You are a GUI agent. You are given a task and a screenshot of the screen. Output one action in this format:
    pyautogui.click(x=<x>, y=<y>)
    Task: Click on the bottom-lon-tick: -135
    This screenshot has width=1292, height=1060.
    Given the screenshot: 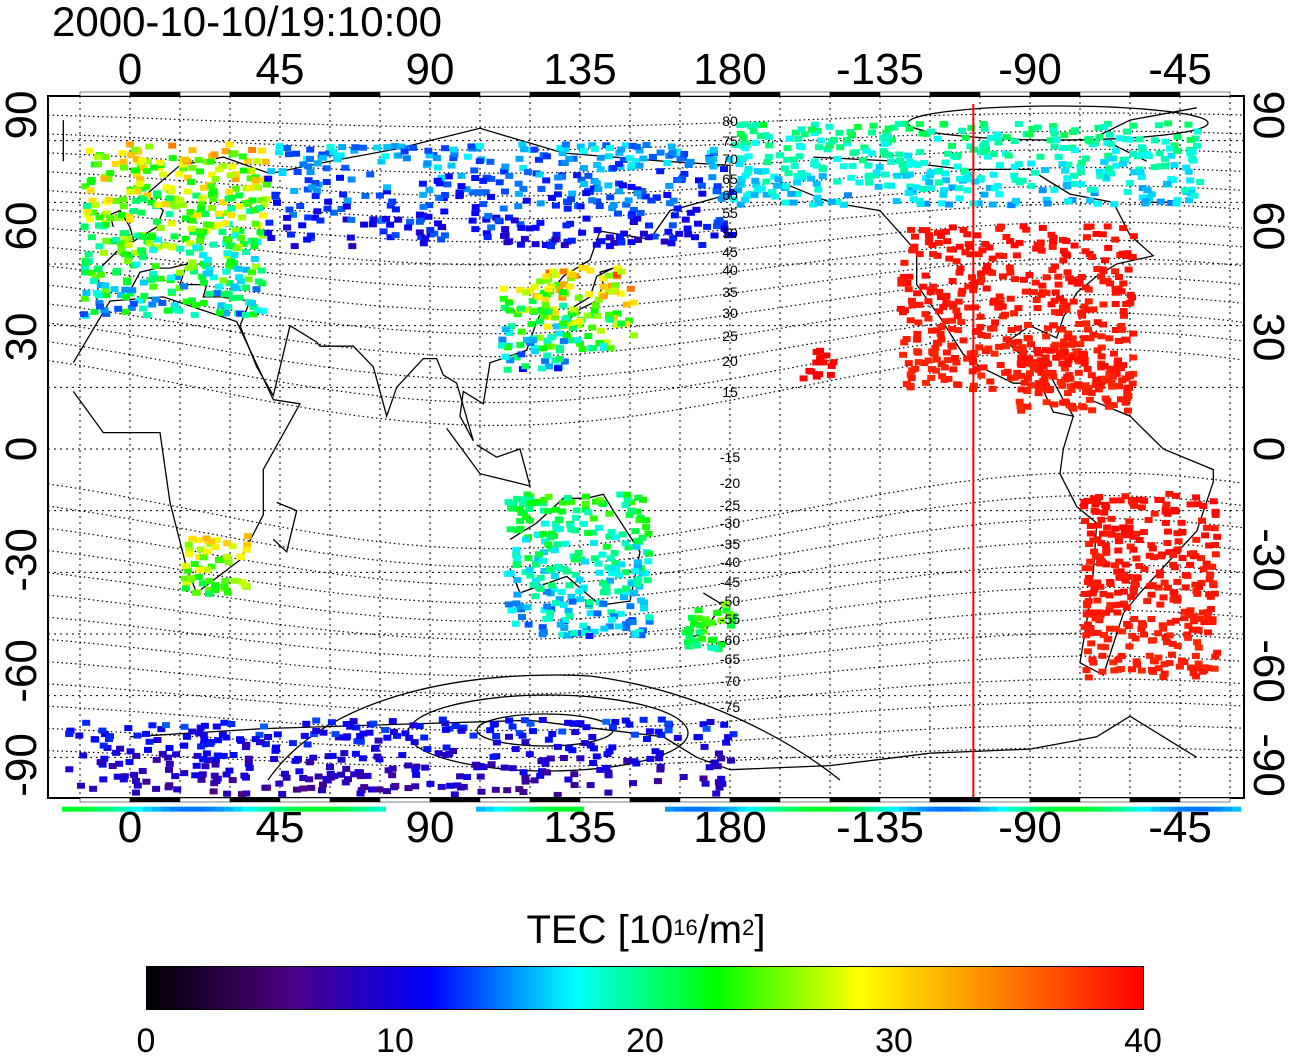 What is the action you would take?
    pyautogui.click(x=880, y=827)
    